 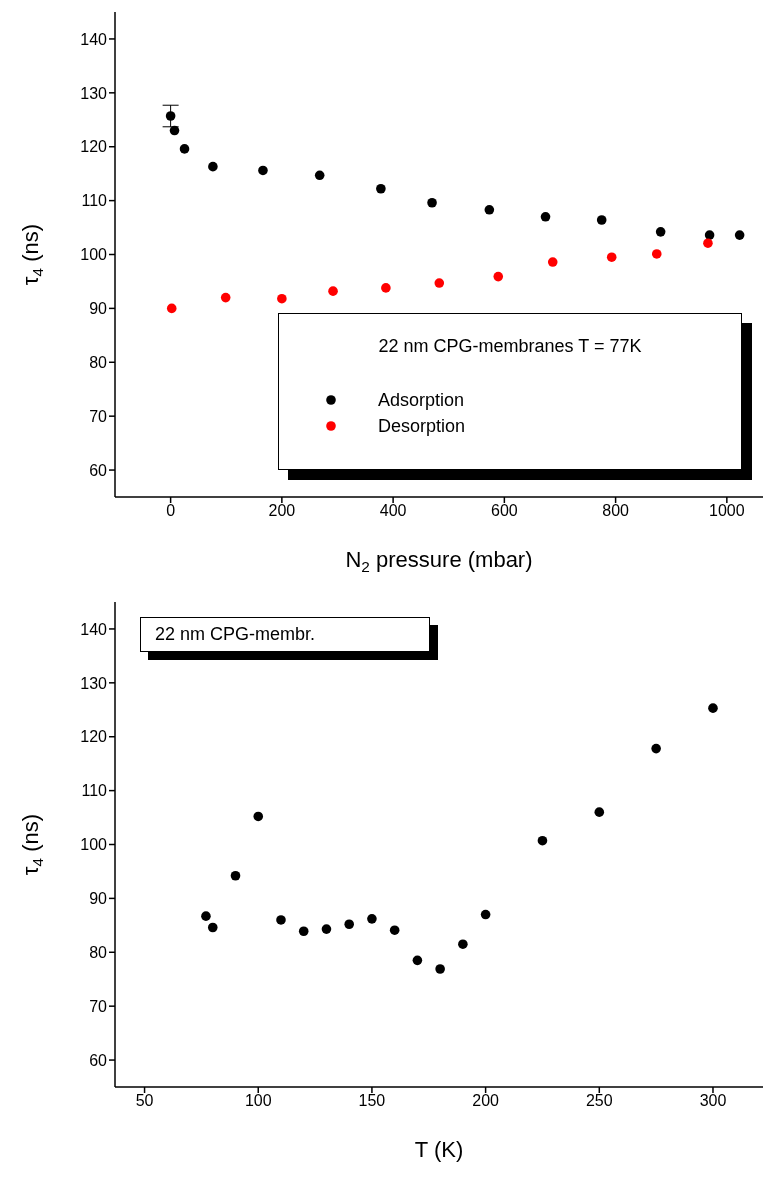 What do you see at coordinates (713, 1101) in the screenshot?
I see `x-tick-label: 300` at bounding box center [713, 1101].